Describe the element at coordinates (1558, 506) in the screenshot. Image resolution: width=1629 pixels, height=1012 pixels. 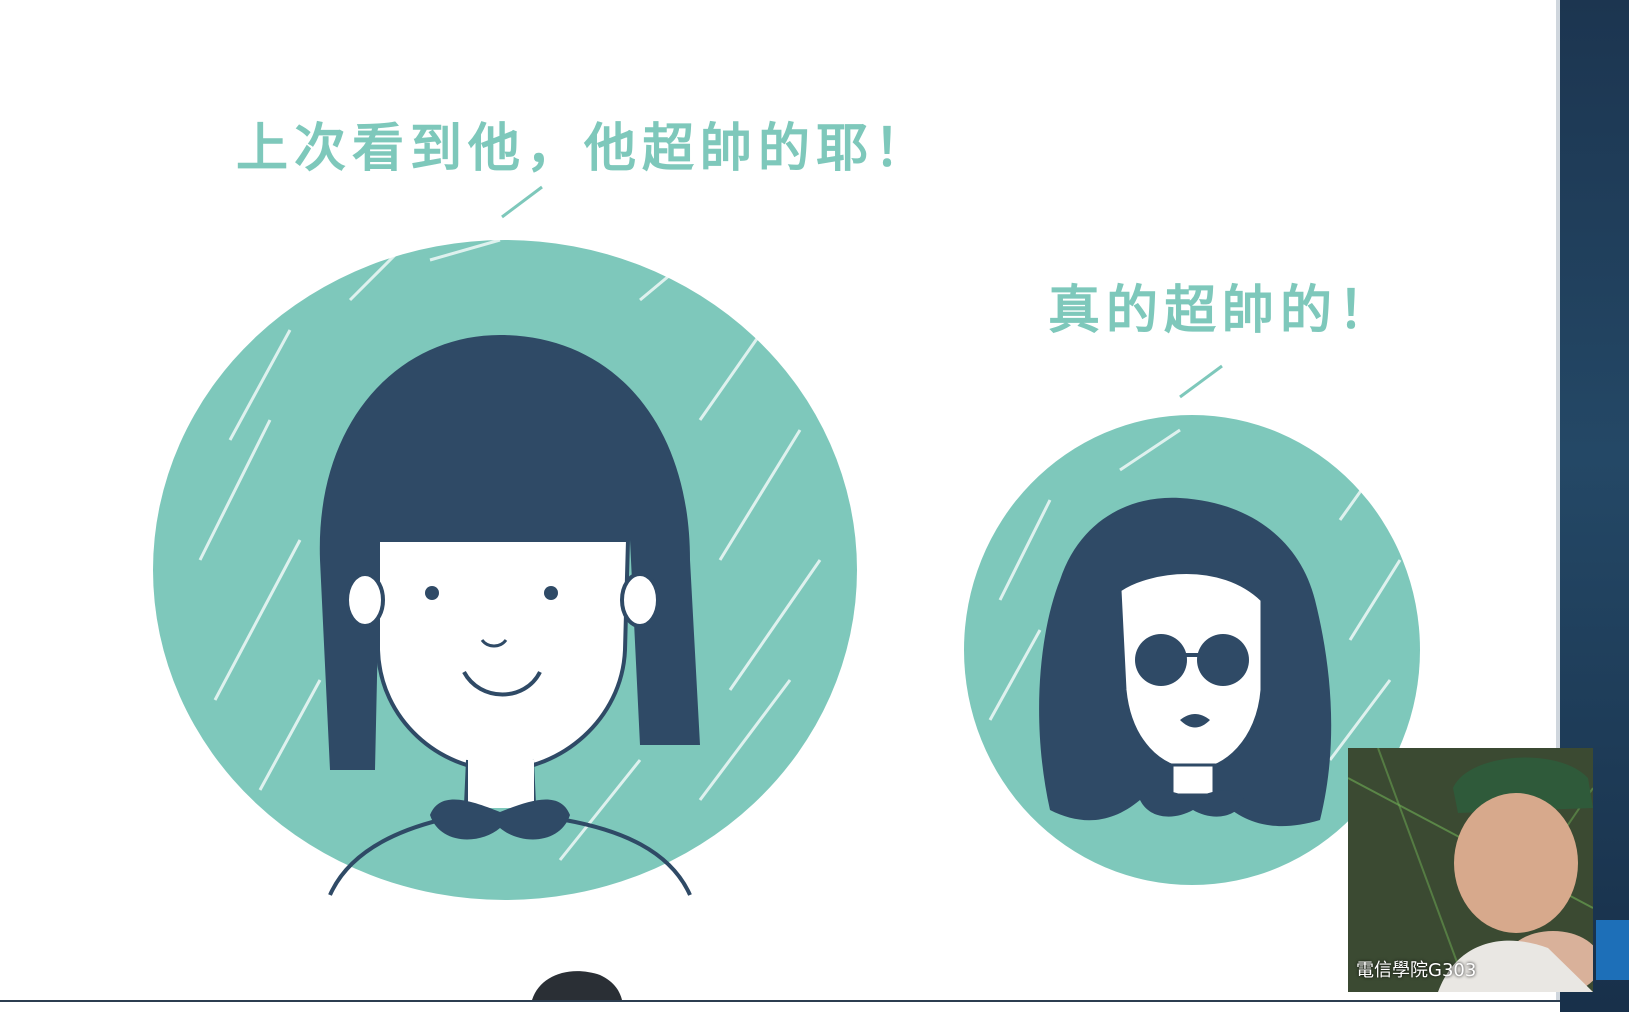
I see `window-edge` at that location.